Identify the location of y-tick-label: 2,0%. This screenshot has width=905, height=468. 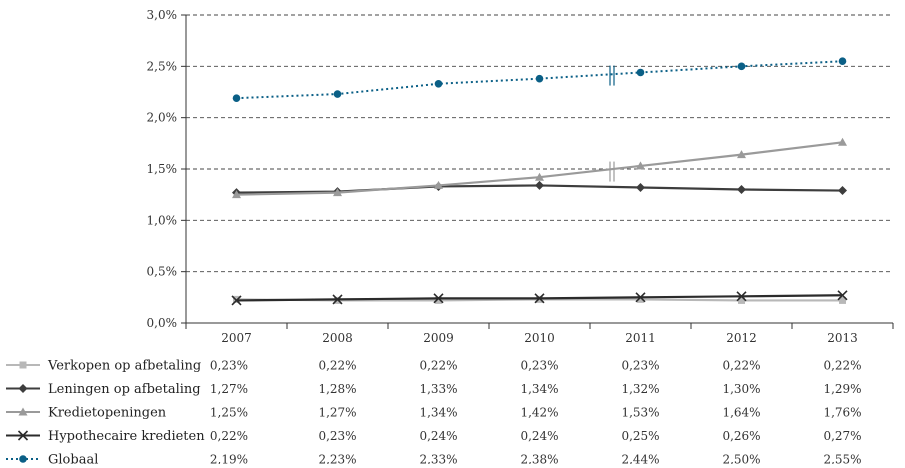
(162, 118).